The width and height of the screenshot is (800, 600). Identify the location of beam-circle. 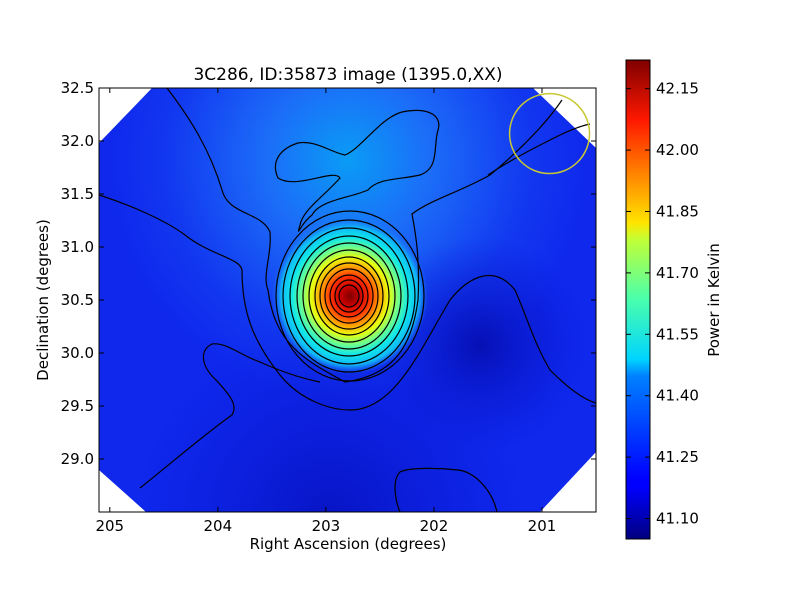
(549, 133).